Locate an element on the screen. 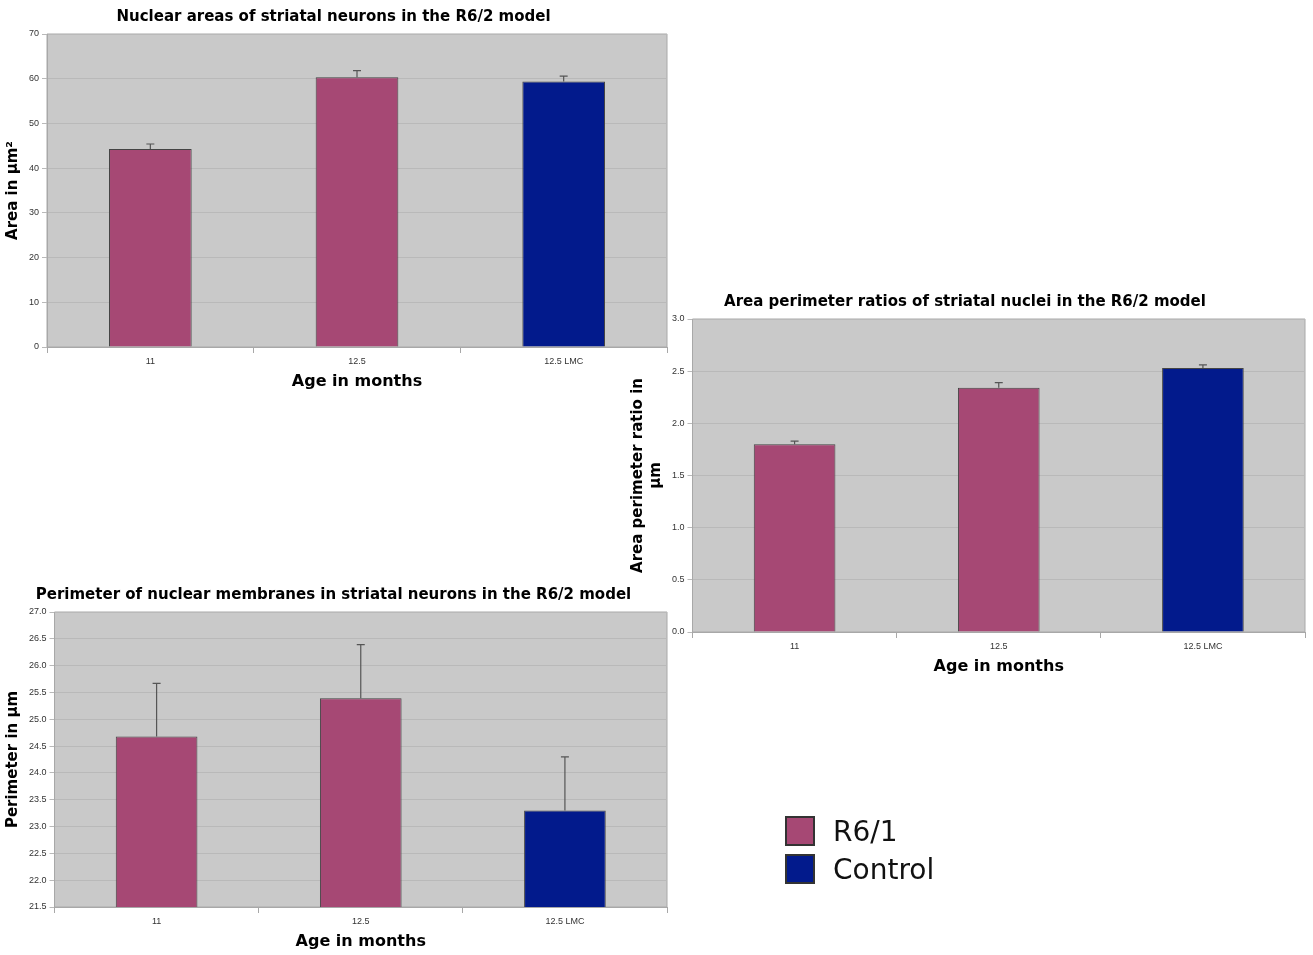  y-tick-label: 26.0 is located at coordinates (37, 665).